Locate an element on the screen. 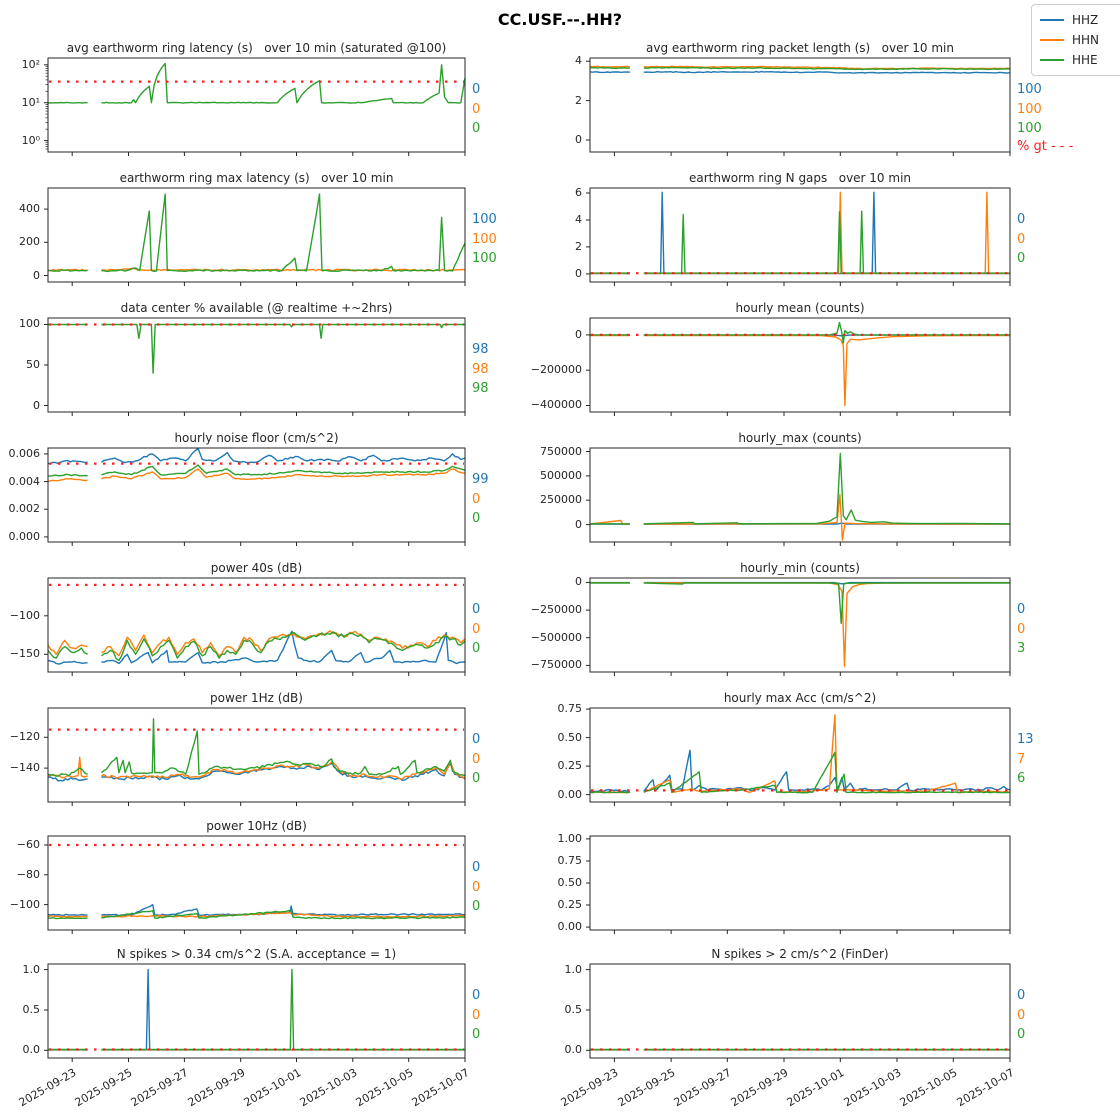 The width and height of the screenshot is (1120, 1120). y-tick-label-hourly-noise-floor: 0.002 is located at coordinates (24, 509).